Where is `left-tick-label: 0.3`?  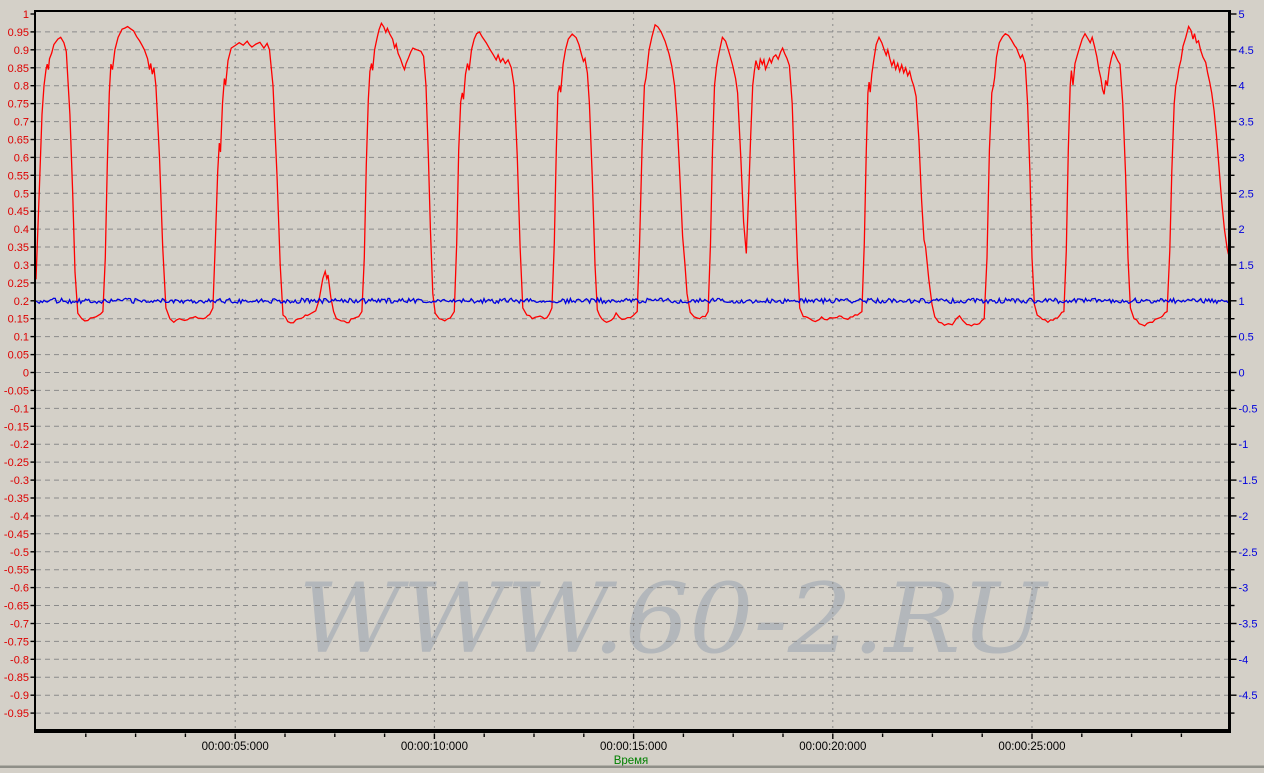 left-tick-label: 0.3 is located at coordinates (21, 266).